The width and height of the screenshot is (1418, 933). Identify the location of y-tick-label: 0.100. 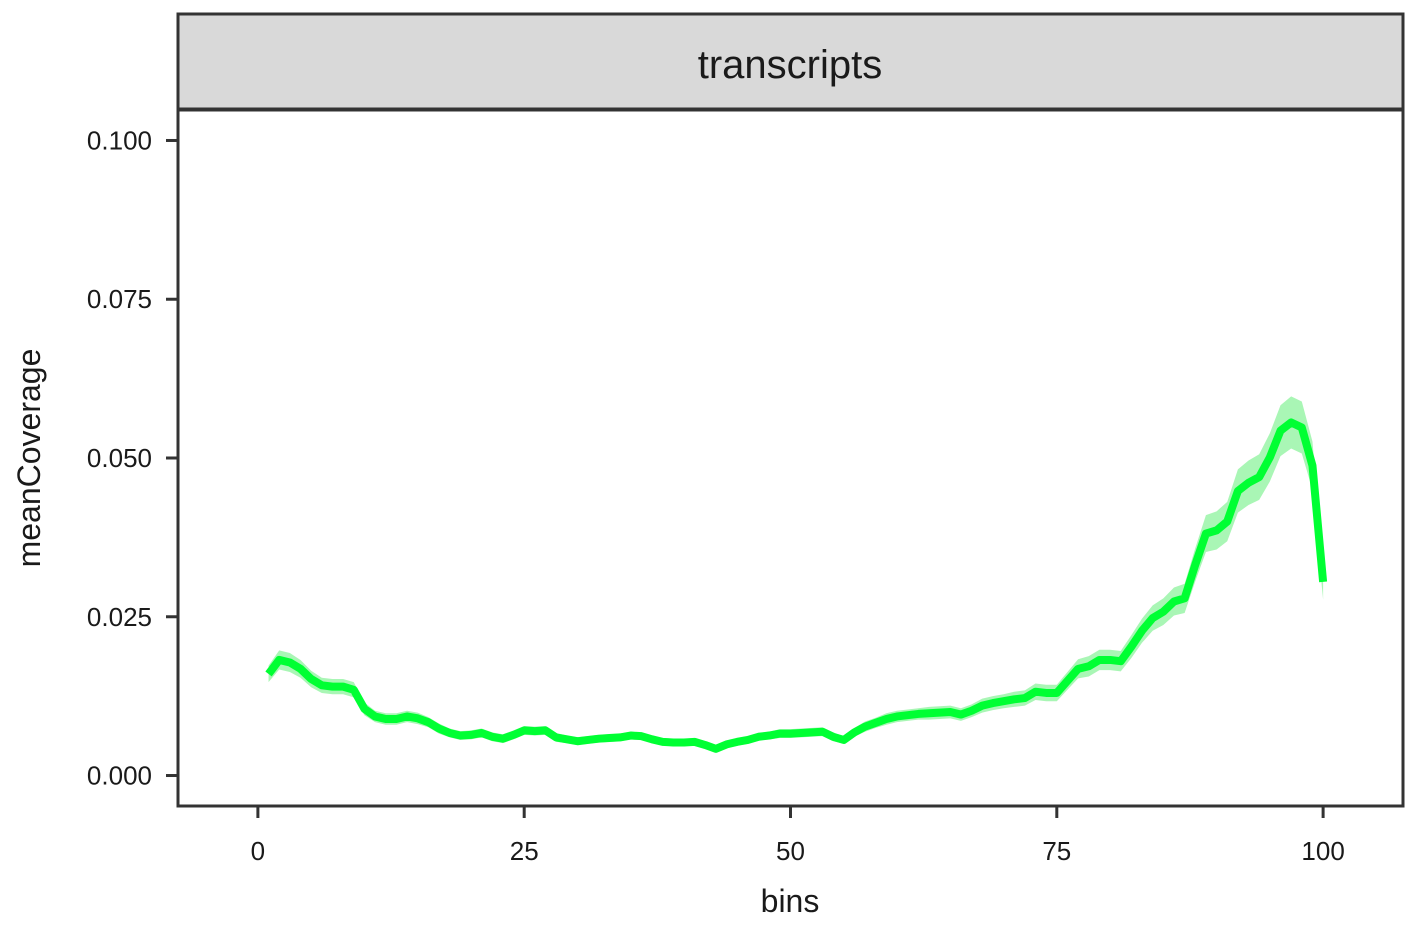
(119, 140).